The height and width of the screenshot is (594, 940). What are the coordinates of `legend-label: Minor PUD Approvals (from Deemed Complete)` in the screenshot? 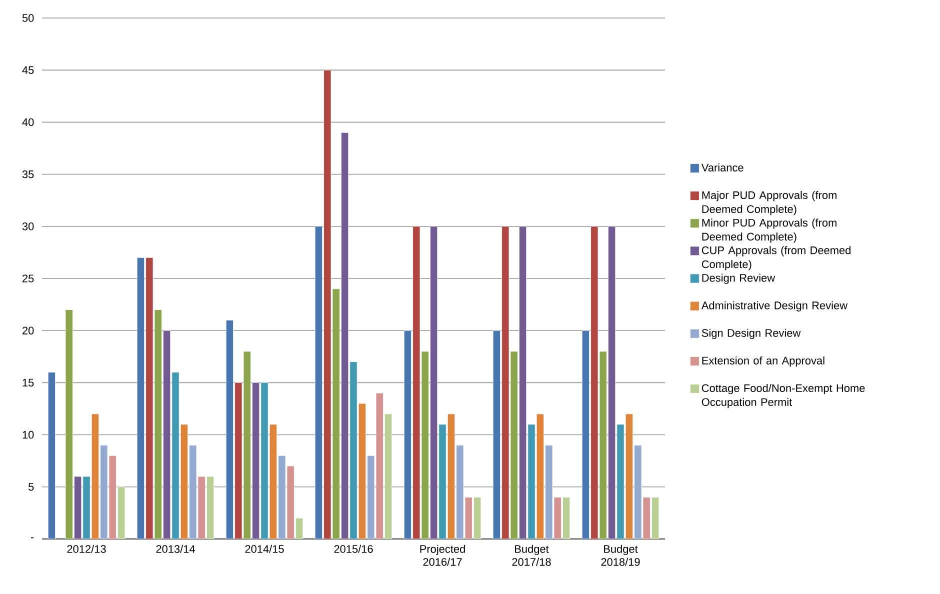 It's located at (769, 230).